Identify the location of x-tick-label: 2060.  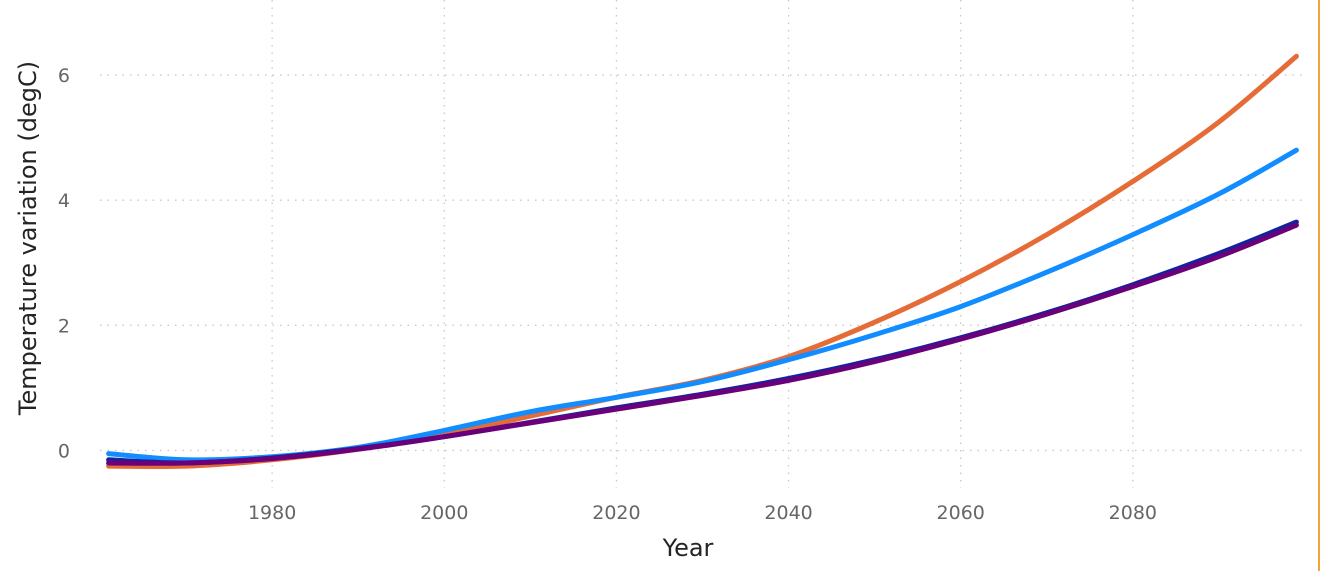
(961, 513).